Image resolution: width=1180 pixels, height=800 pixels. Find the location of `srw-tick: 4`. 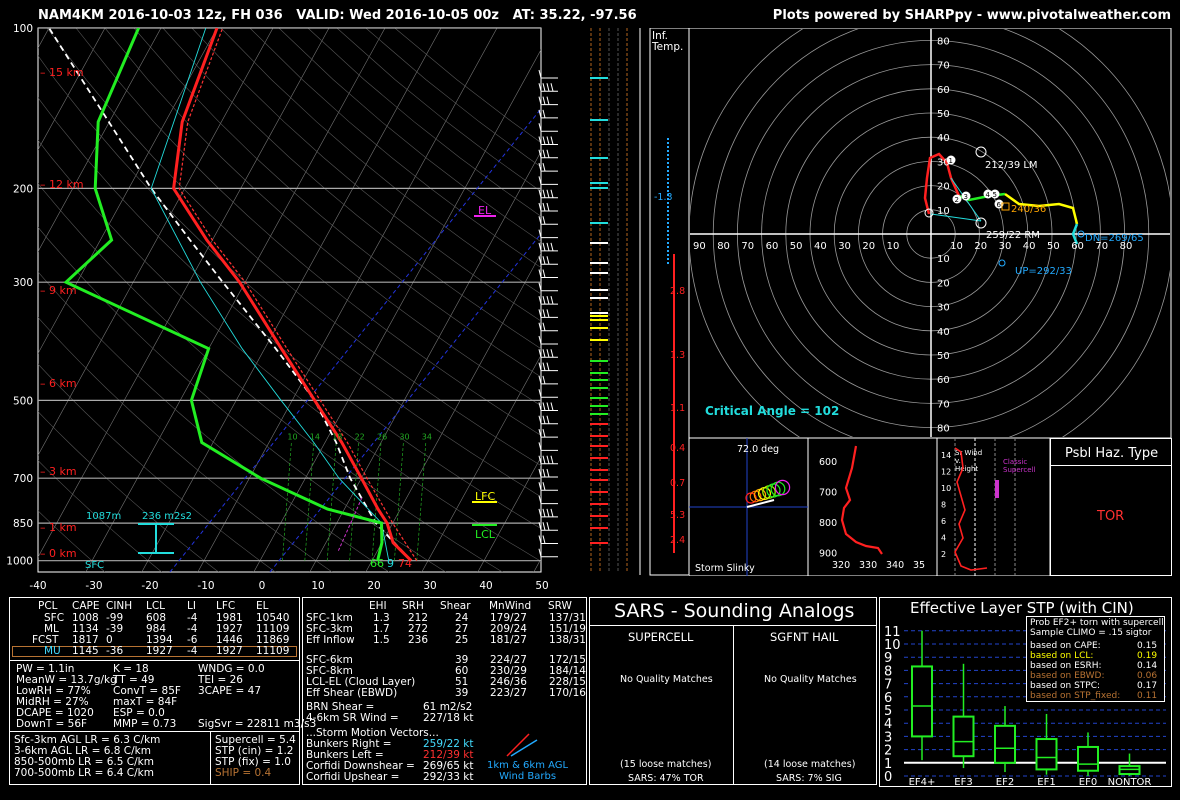

srw-tick: 4 is located at coordinates (943, 538).